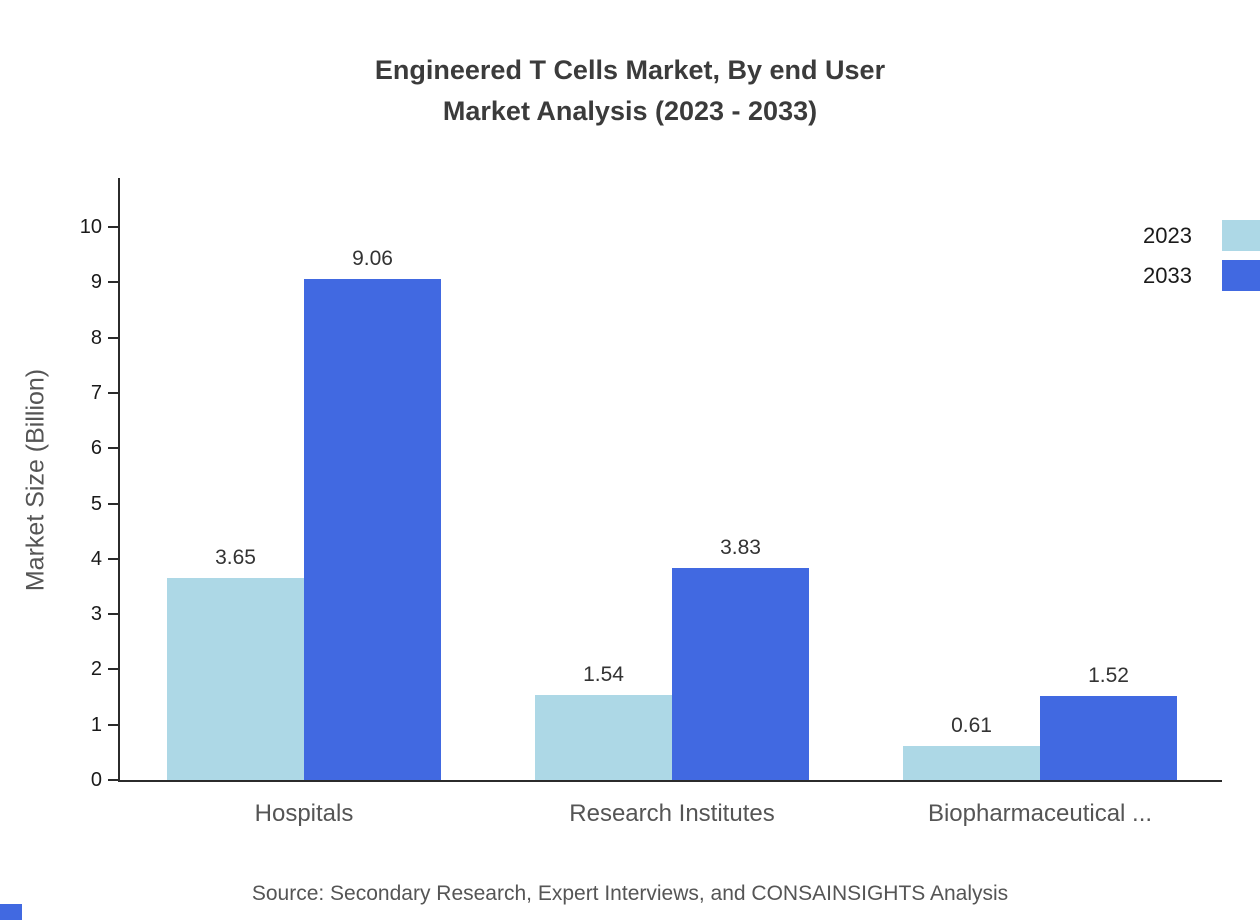 The width and height of the screenshot is (1260, 920). What do you see at coordinates (630, 111) in the screenshot?
I see `chart-title-line2: Market Analysis (2023 - 2033)` at bounding box center [630, 111].